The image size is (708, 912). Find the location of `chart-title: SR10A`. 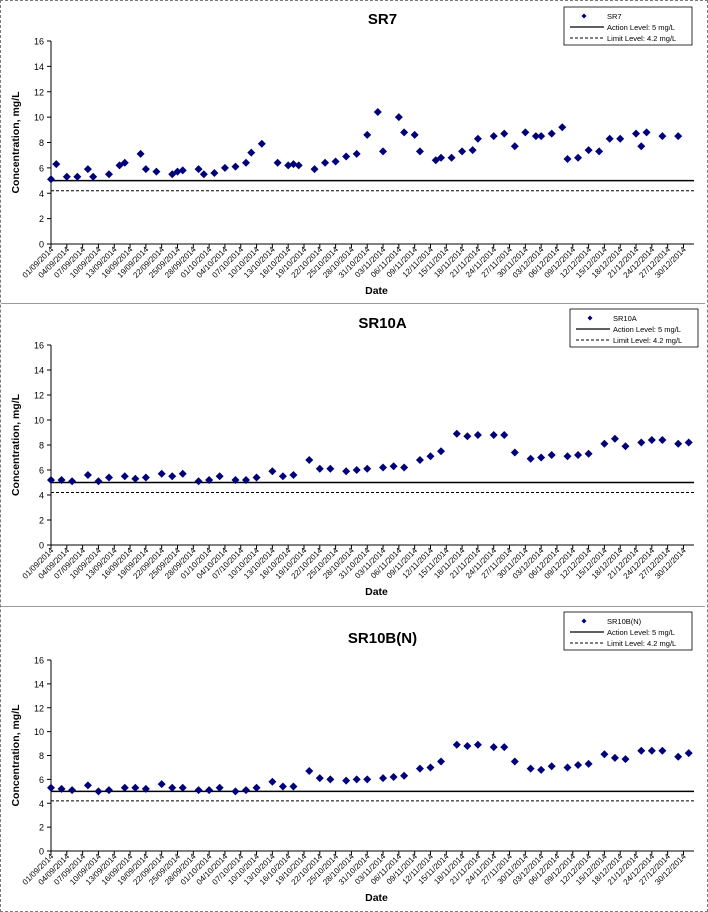

chart-title: SR10A is located at coordinates (382, 323).